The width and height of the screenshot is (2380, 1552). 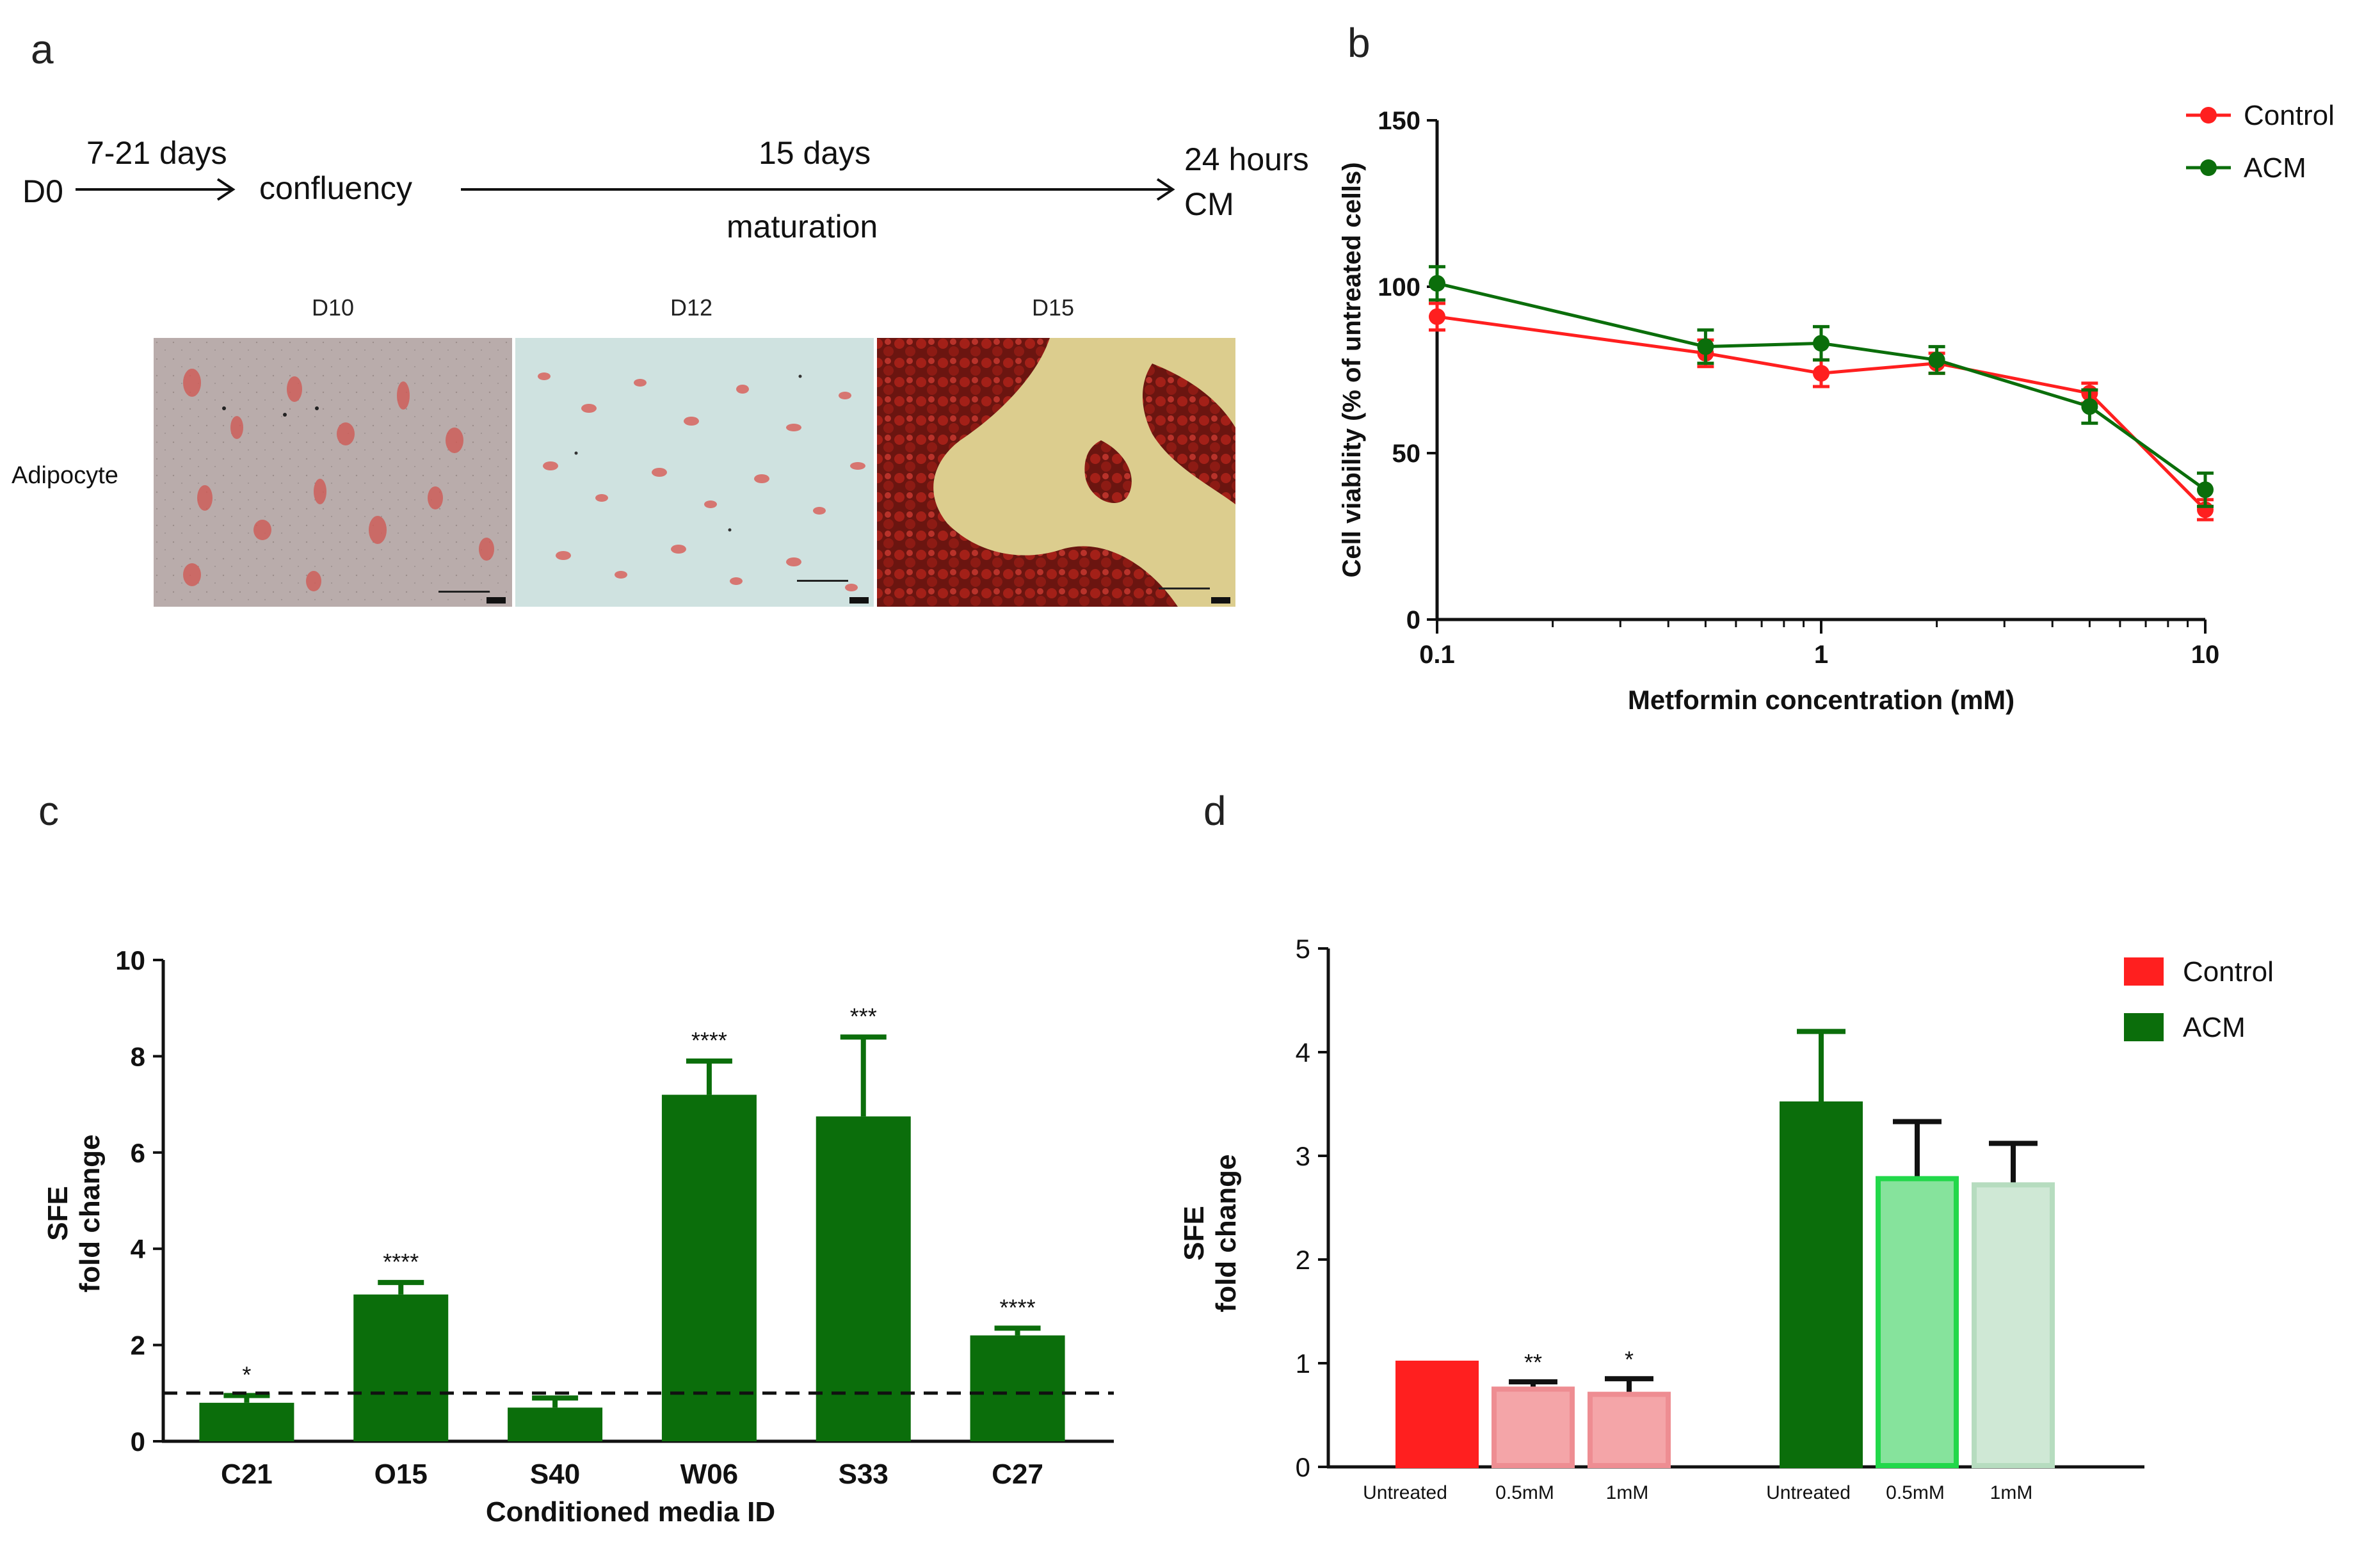 What do you see at coordinates (1533, 1427) in the screenshot?
I see `bar-control-0.5mm` at bounding box center [1533, 1427].